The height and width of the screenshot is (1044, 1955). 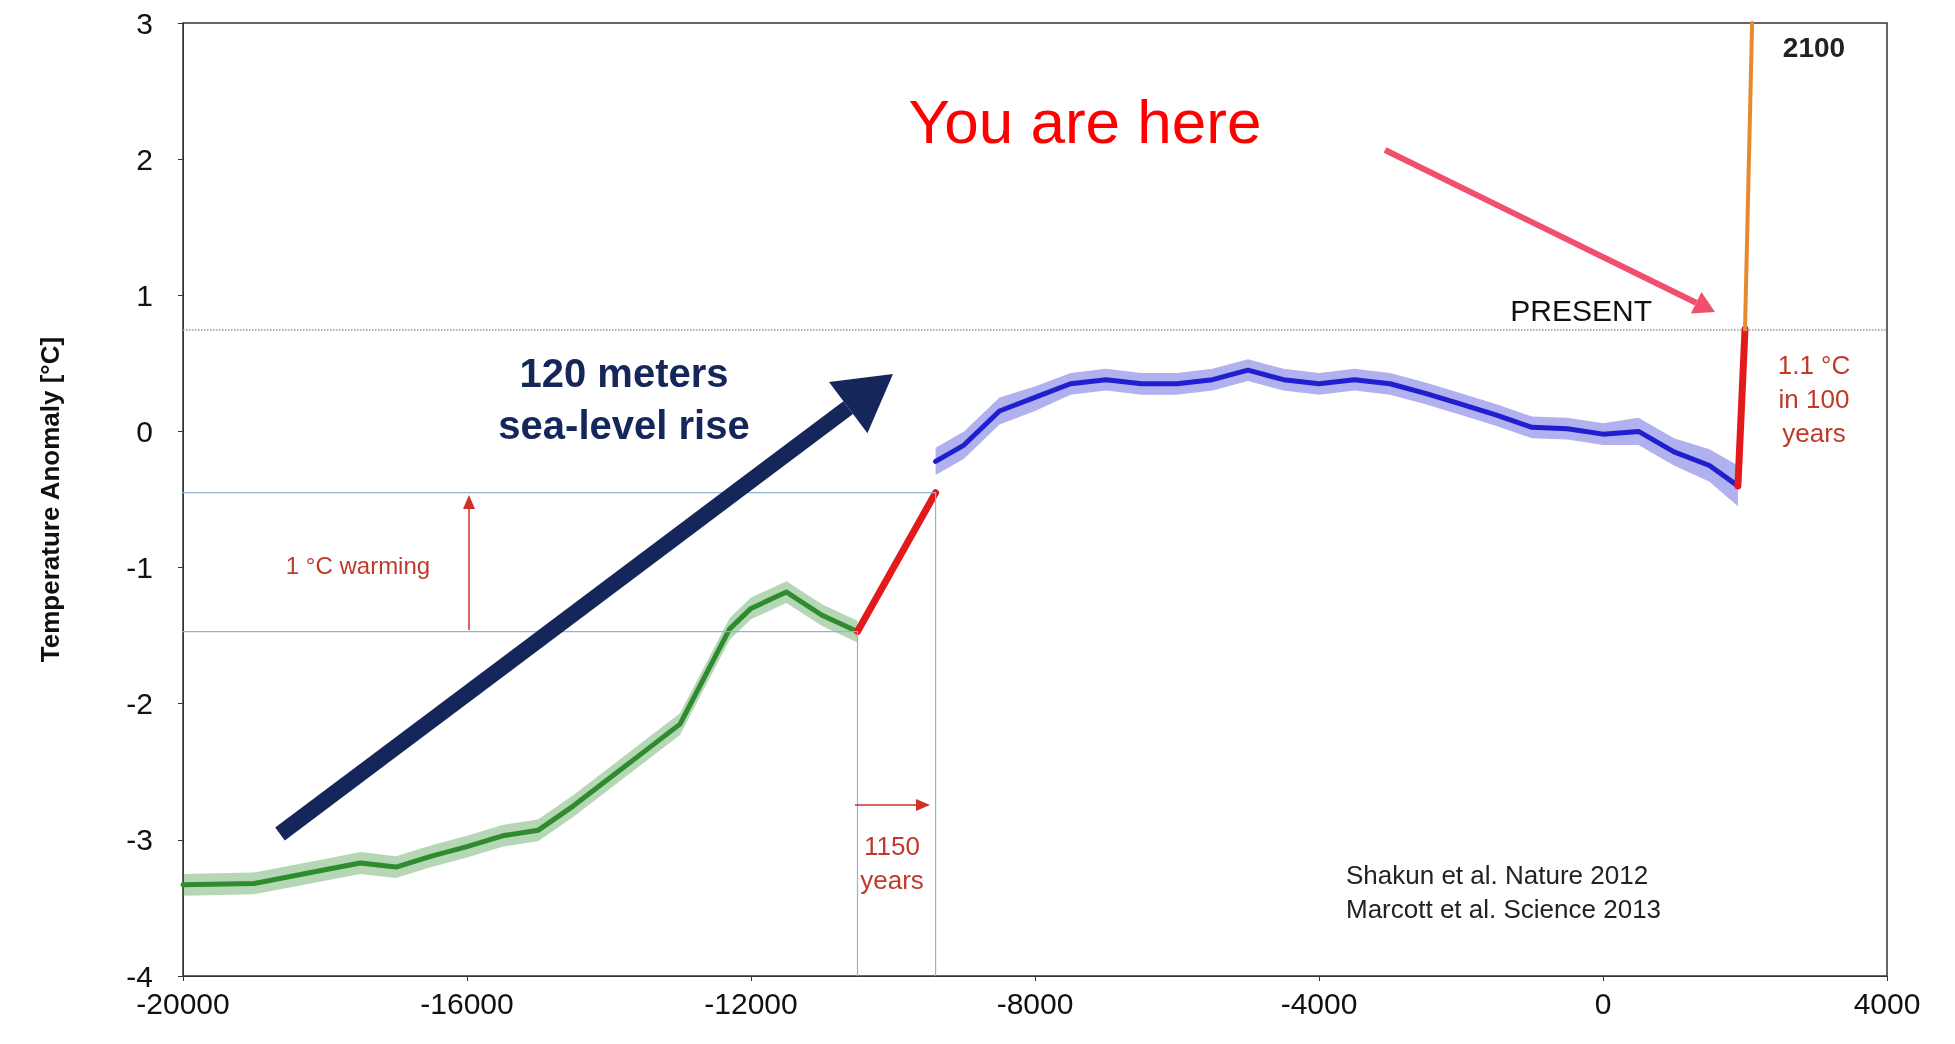 What do you see at coordinates (50, 499) in the screenshot?
I see `y-axis-title: Temperature Anomaly [°C]` at bounding box center [50, 499].